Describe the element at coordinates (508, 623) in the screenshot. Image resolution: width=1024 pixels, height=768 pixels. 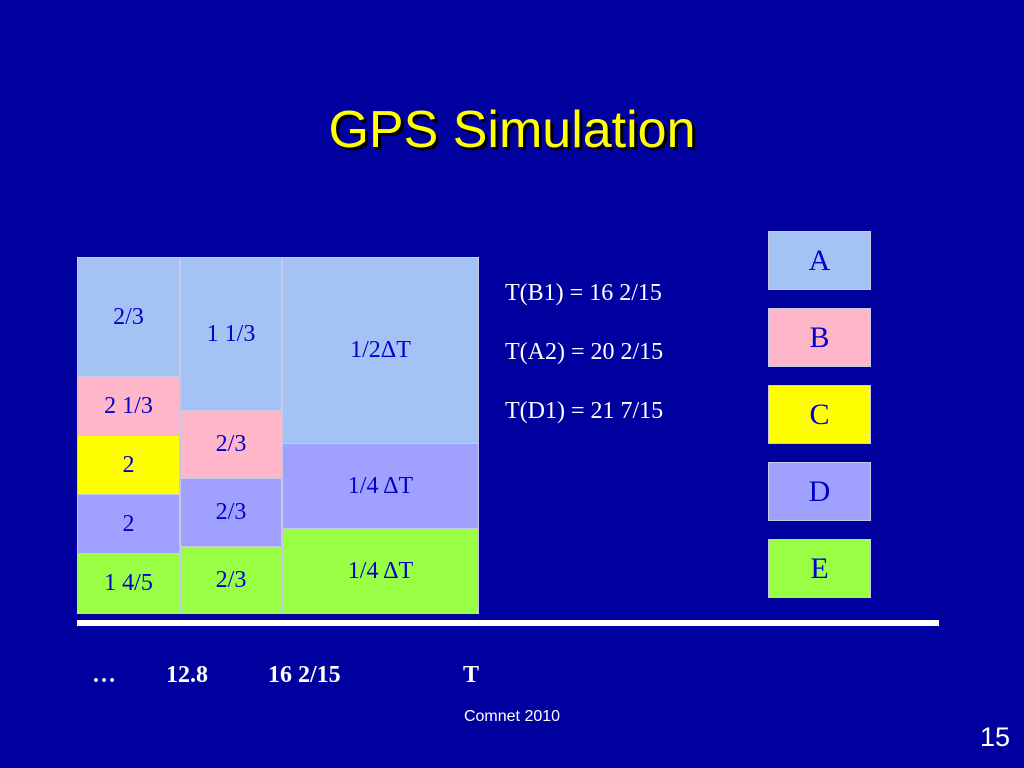
I see `time-axis` at that location.